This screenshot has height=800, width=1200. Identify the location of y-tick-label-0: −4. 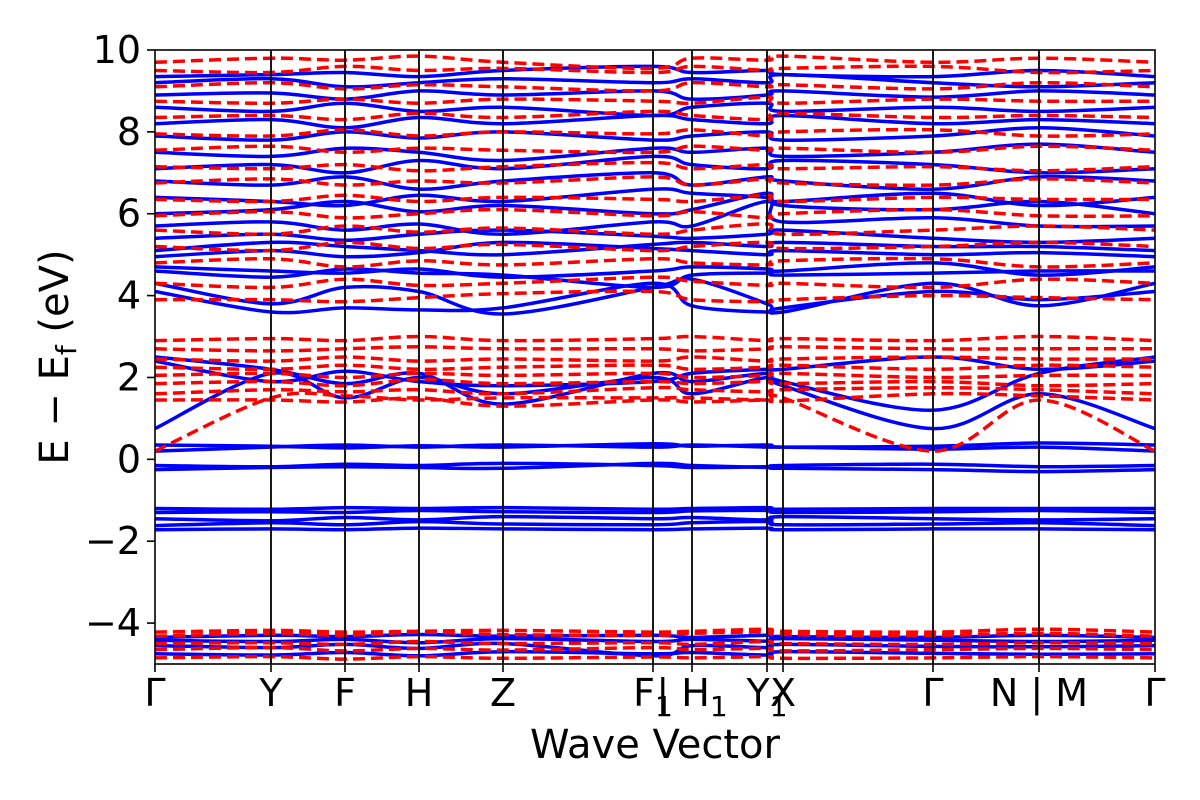
(113, 623).